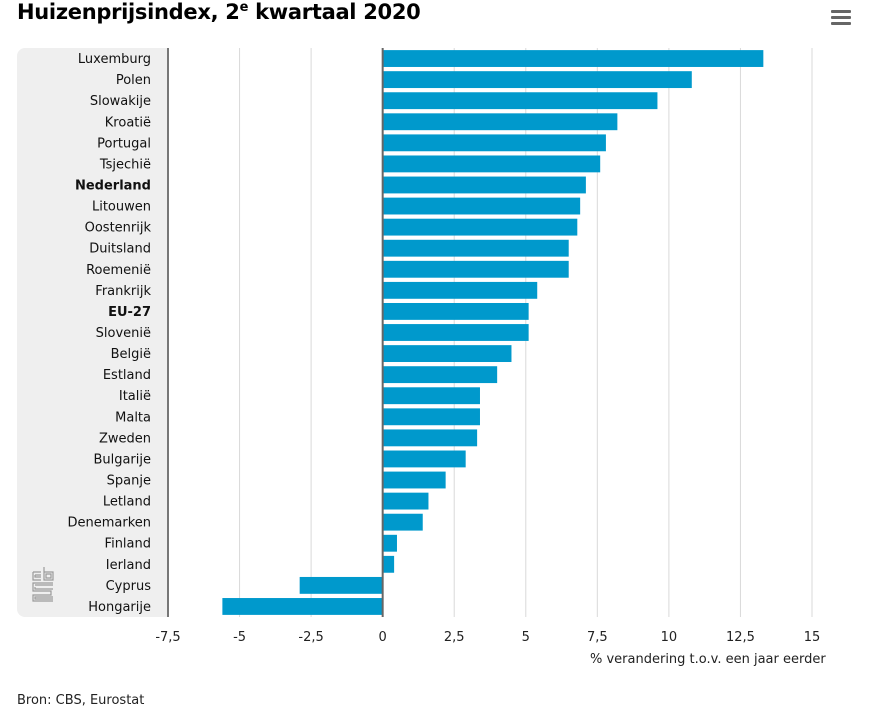 This screenshot has height=716, width=876. What do you see at coordinates (480, 227) in the screenshot?
I see `bar-oostenrijk` at bounding box center [480, 227].